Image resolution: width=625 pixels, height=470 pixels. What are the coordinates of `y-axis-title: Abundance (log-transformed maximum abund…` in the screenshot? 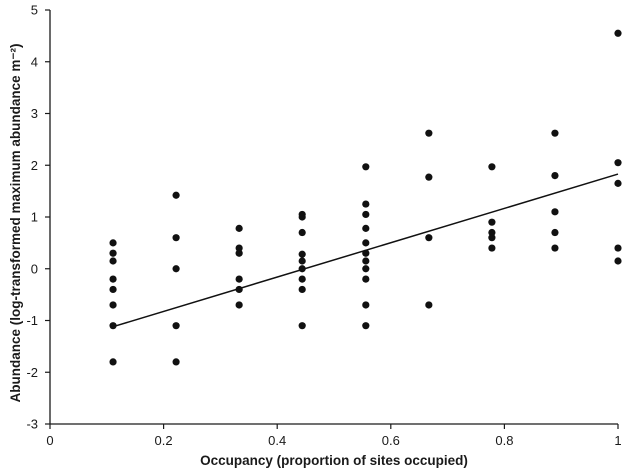 It's located at (15, 223).